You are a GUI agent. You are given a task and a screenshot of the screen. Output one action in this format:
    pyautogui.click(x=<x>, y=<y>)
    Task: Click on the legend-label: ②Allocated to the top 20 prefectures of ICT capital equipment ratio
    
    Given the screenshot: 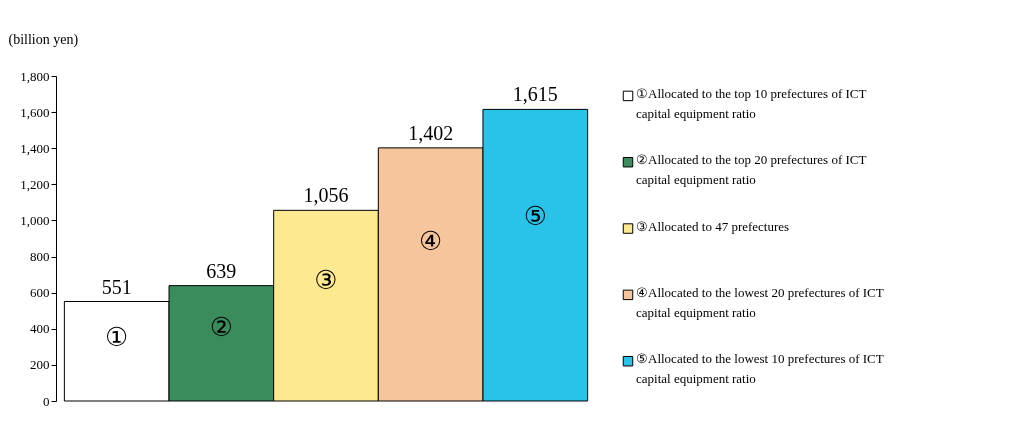 What is the action you would take?
    pyautogui.click(x=751, y=170)
    